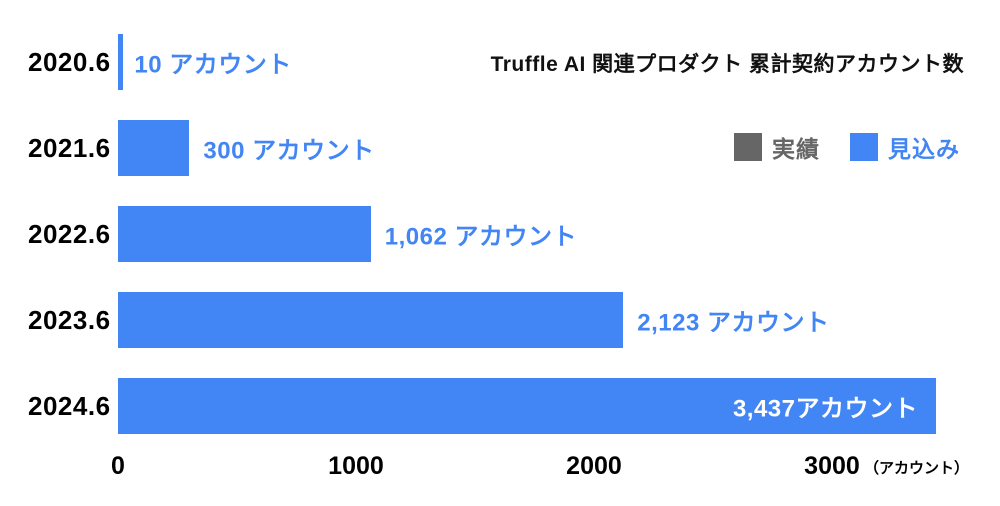 This screenshot has height=506, width=1000. What do you see at coordinates (480, 237) in the screenshot?
I see `value-label: 1,062 アカウント` at bounding box center [480, 237].